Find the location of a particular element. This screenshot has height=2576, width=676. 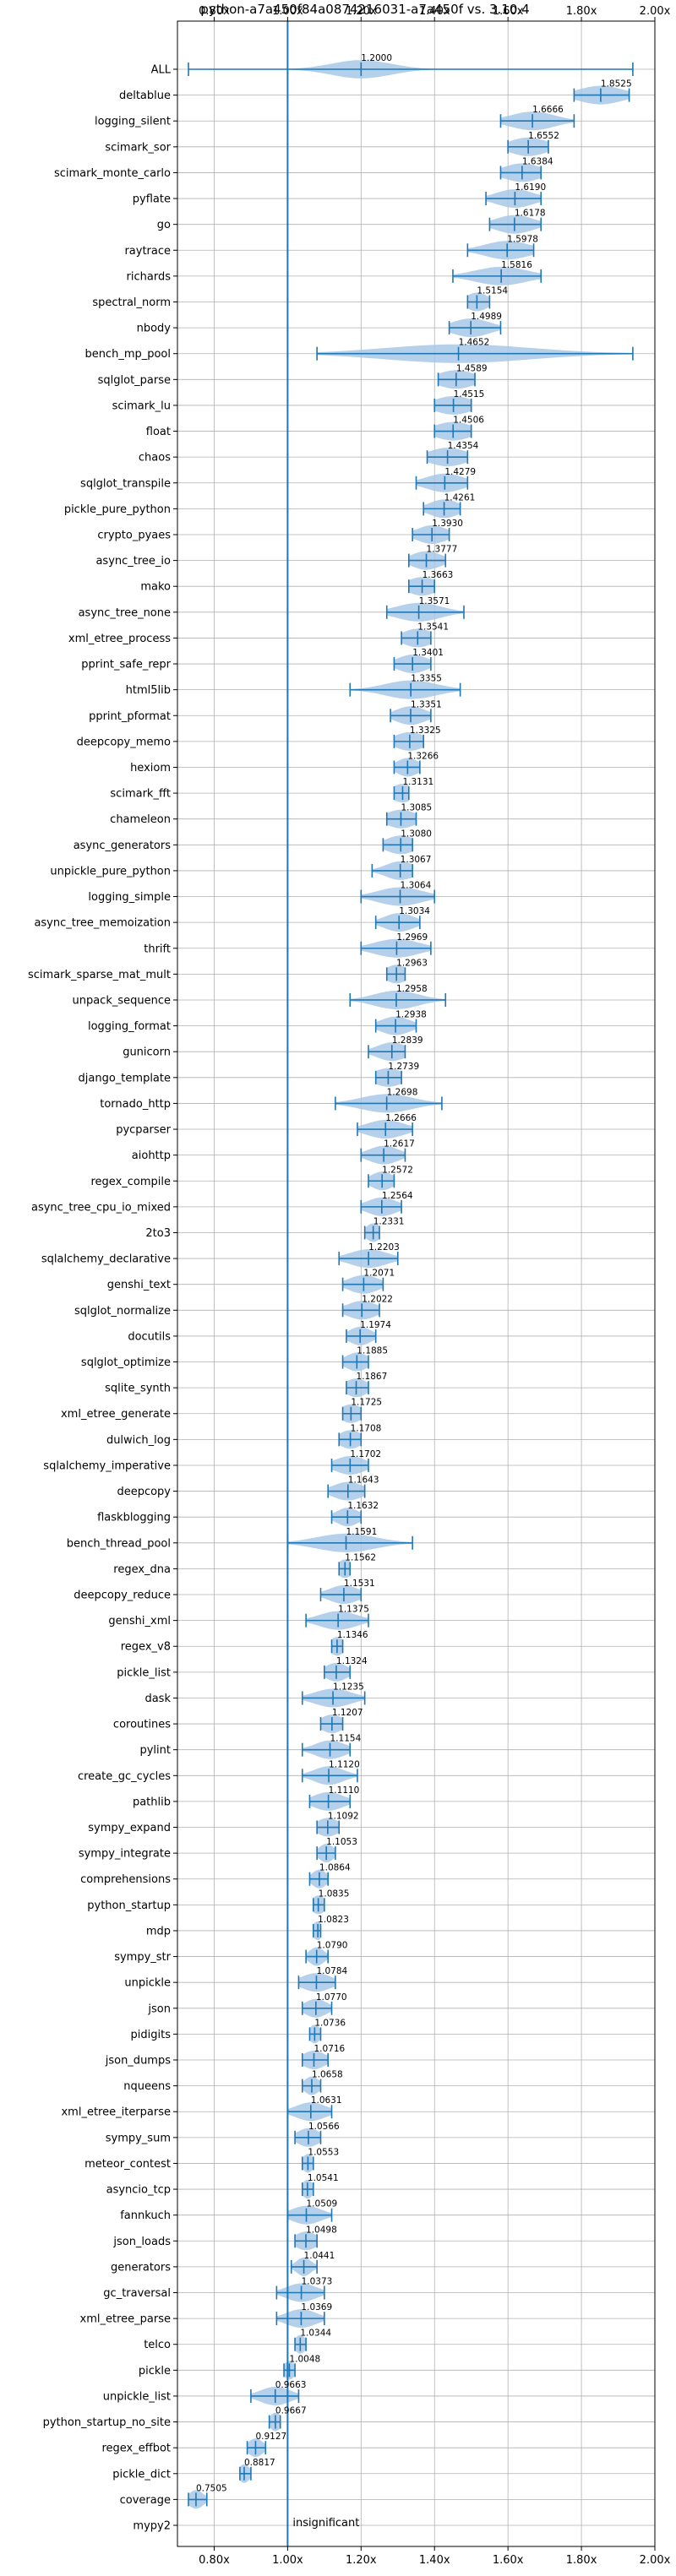

benchmark-name: pickle_pure_python is located at coordinates (118, 509).